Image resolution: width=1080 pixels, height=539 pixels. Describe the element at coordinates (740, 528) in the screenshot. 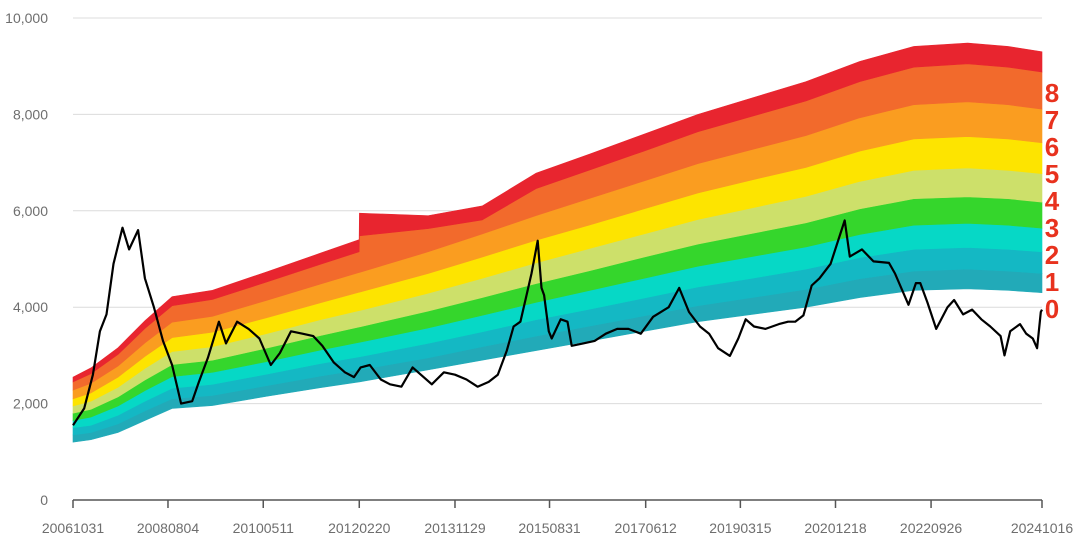

I see `x-tick-label: 20190315` at that location.